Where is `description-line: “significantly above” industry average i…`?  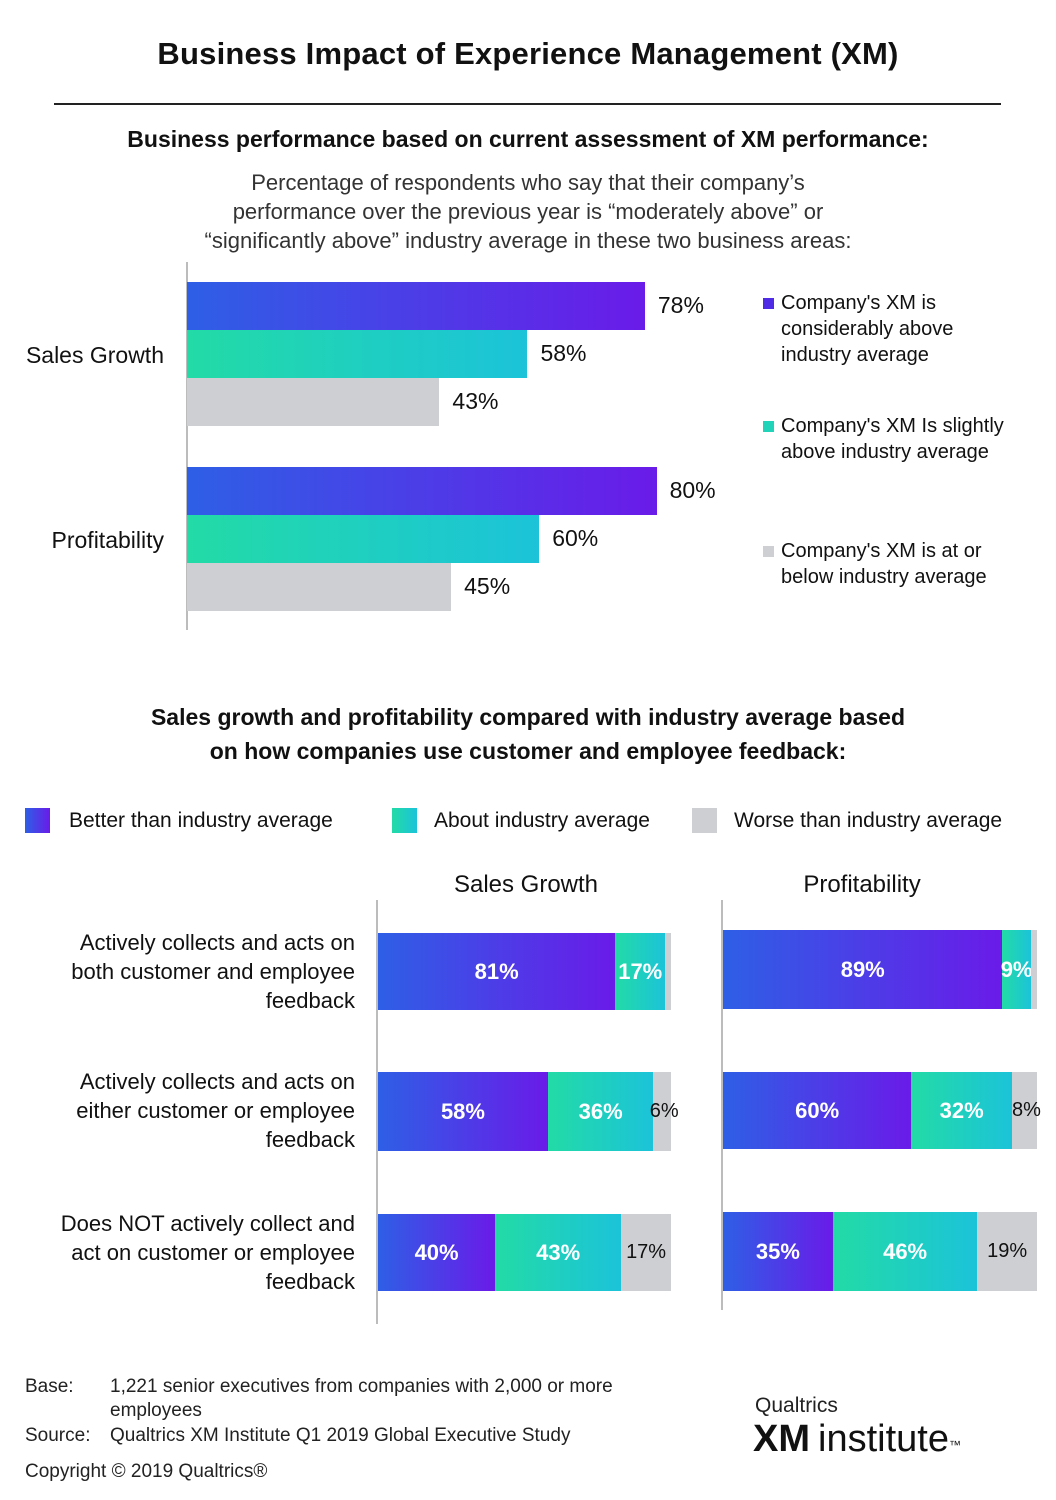
description-line: “significantly above” industry average i… is located at coordinates (528, 240).